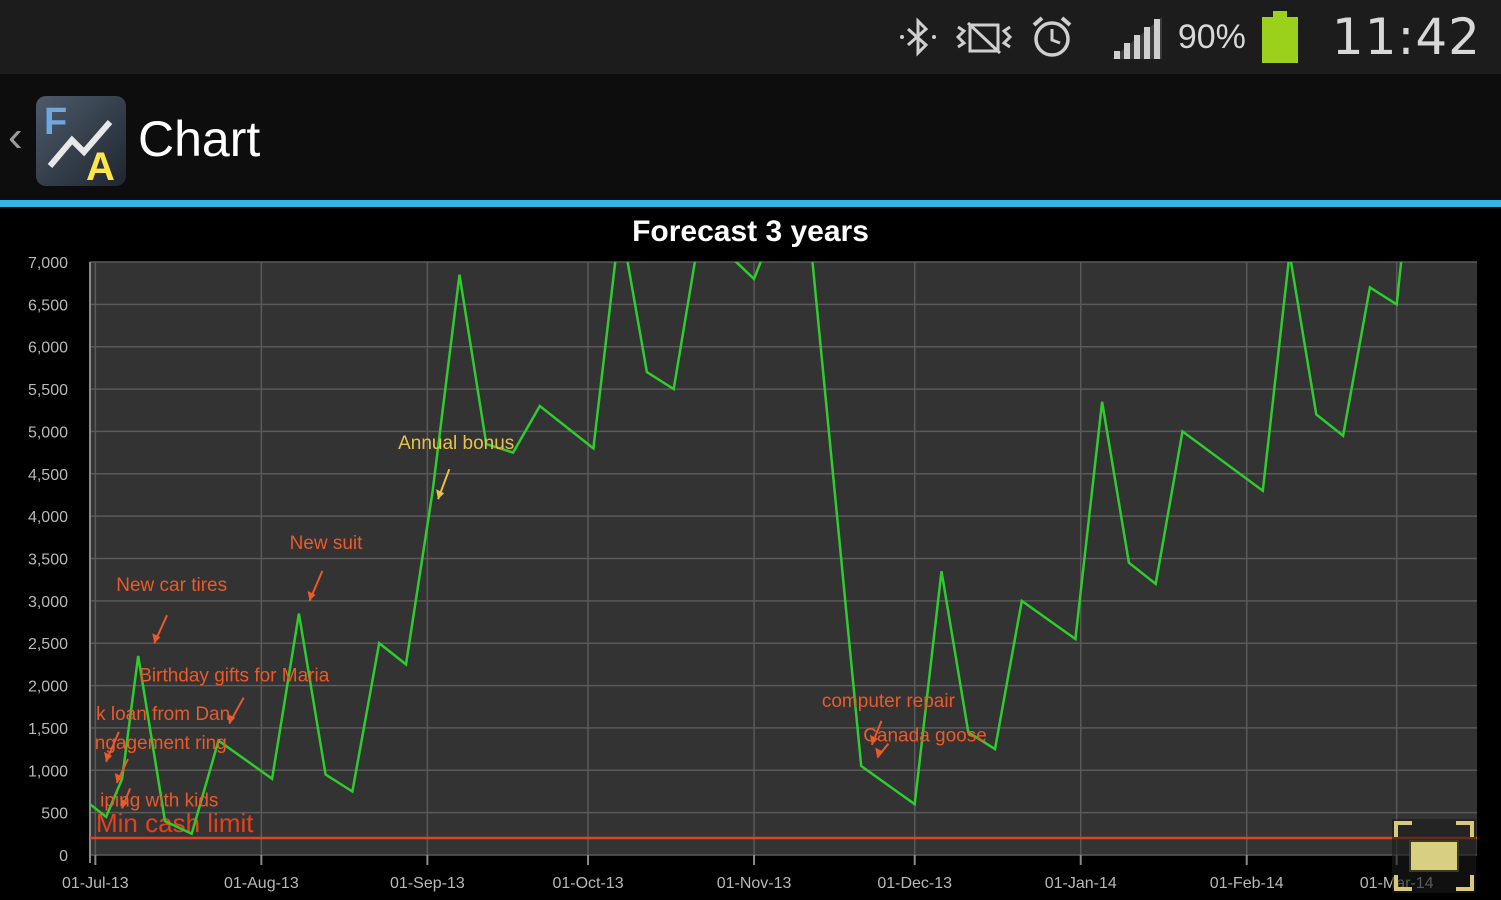 This screenshot has width=1501, height=900. What do you see at coordinates (48, 390) in the screenshot?
I see `y-tick-label: 5,500` at bounding box center [48, 390].